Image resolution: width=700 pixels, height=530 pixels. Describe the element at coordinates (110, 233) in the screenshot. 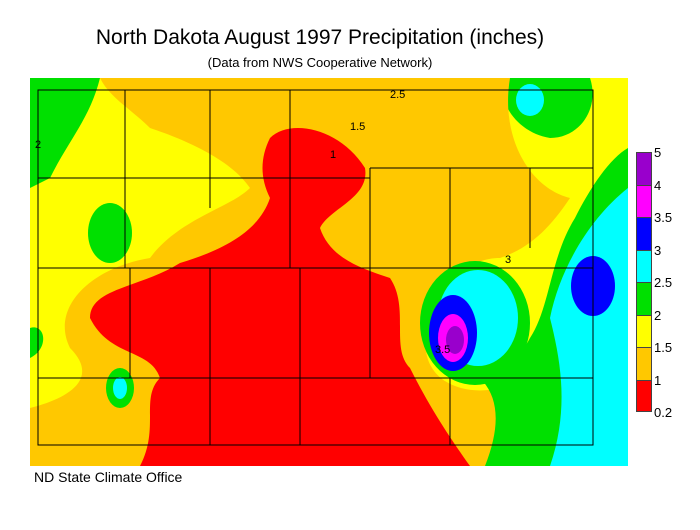

I see `green-region-west-central` at that location.